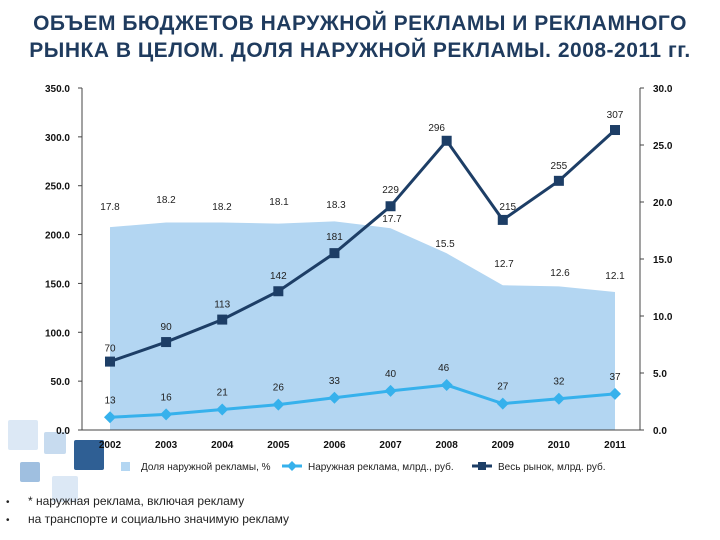  Describe the element at coordinates (110, 445) in the screenshot. I see `x-tick-label: 2002` at that location.